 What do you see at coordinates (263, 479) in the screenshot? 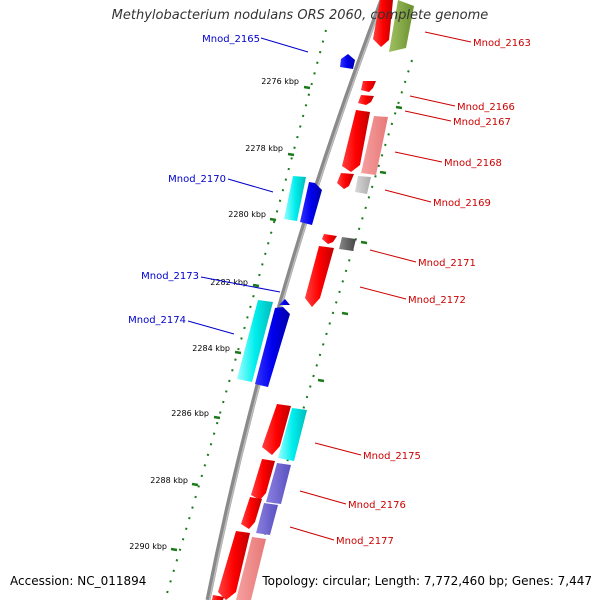
I see `gene-mnod-2176-a` at bounding box center [263, 479].